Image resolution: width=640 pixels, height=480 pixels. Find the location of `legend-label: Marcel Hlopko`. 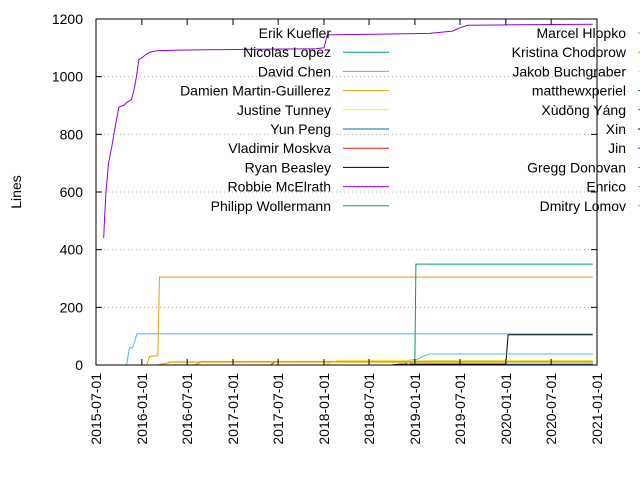

legend-label: Marcel Hlopko is located at coordinates (582, 33).